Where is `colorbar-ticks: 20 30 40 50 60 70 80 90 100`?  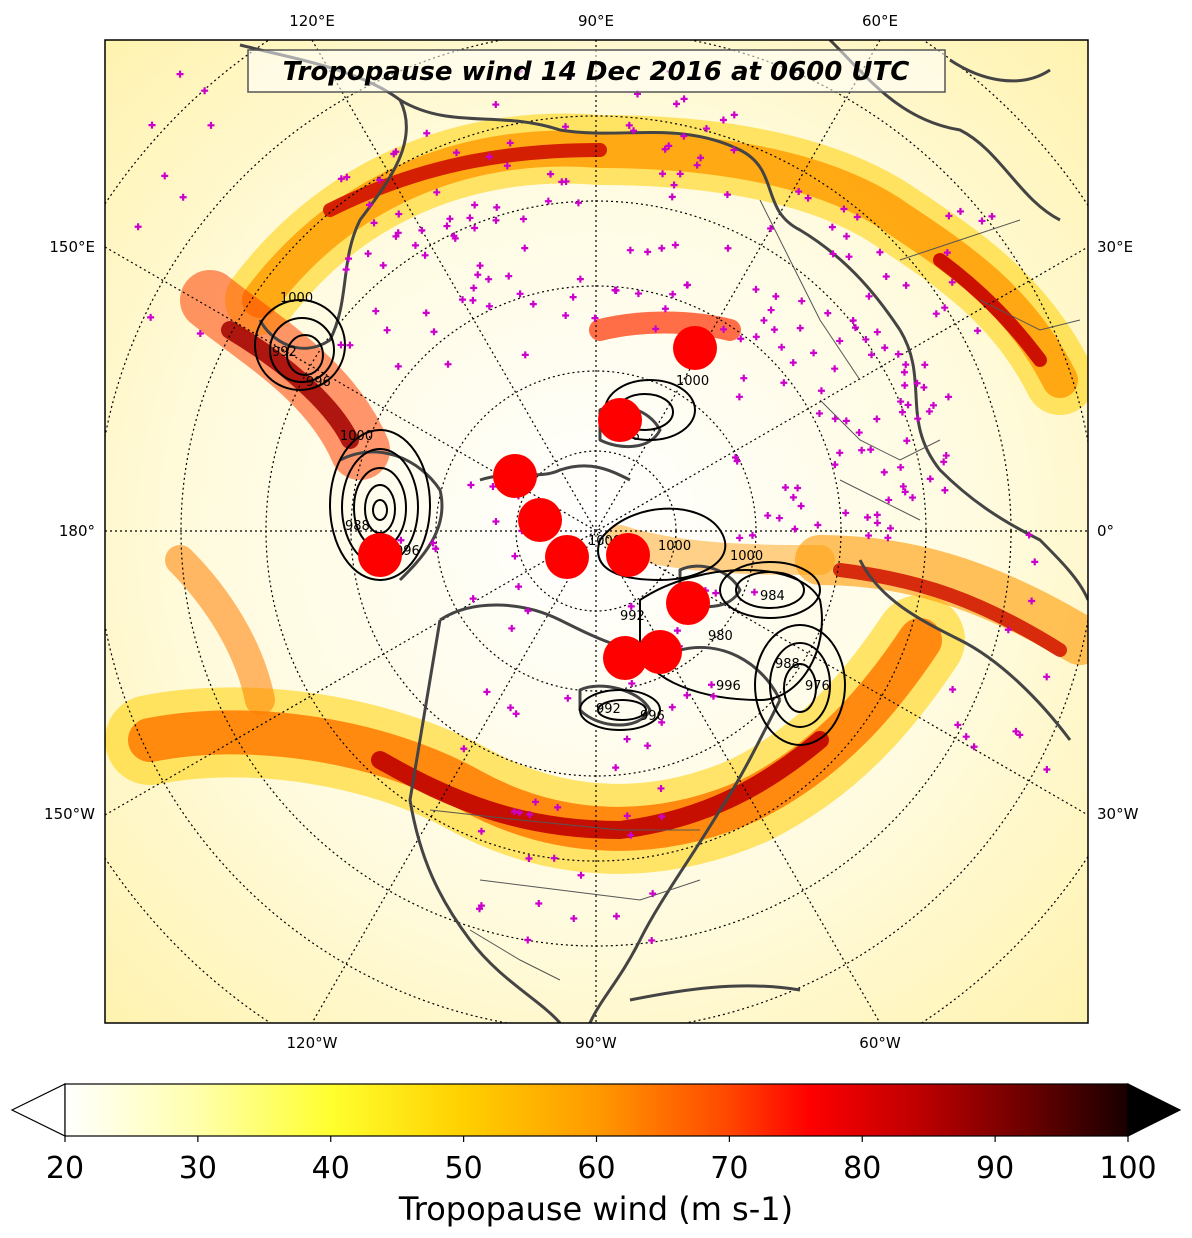
colorbar-ticks: 20 30 40 50 60 70 80 90 100 is located at coordinates (601, 1161).